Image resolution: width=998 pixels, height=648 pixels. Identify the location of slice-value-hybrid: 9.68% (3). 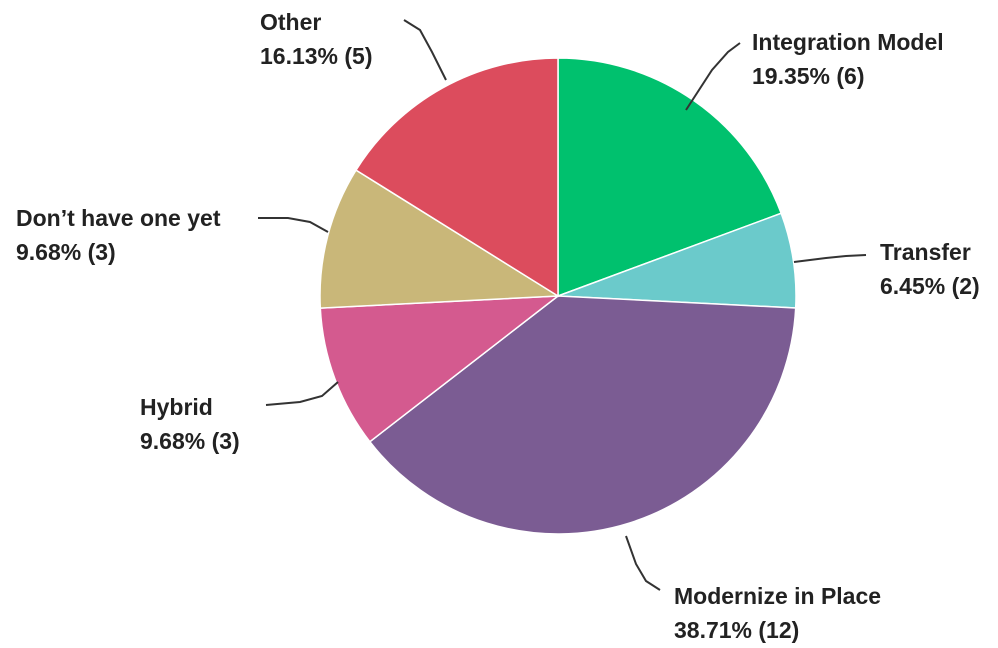
(190, 441).